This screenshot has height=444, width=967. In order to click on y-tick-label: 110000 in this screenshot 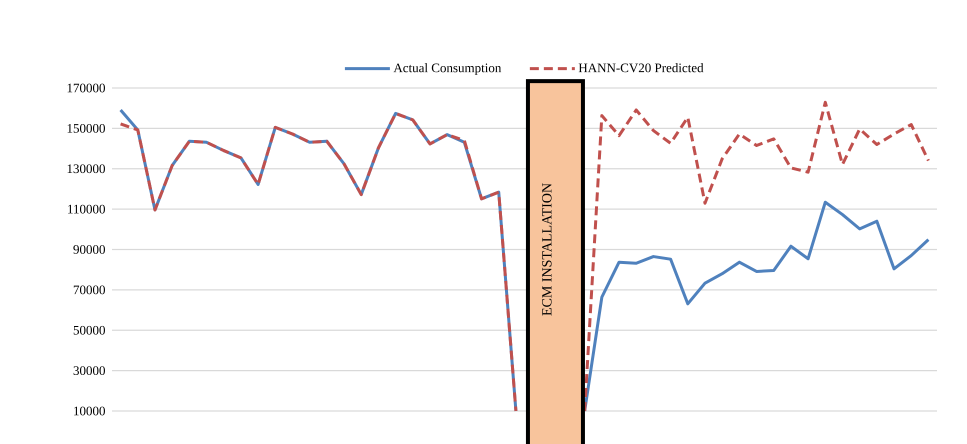, I will do `click(86, 209)`.